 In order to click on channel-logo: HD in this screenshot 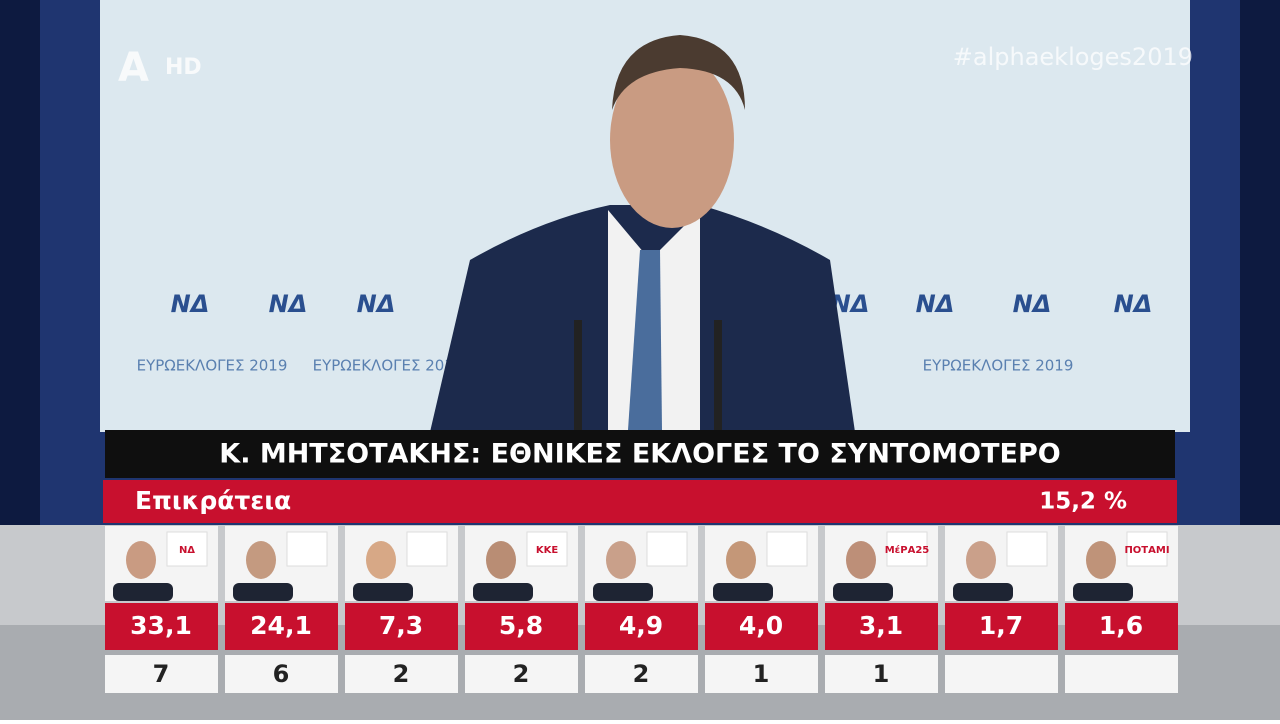, I will do `click(183, 67)`.